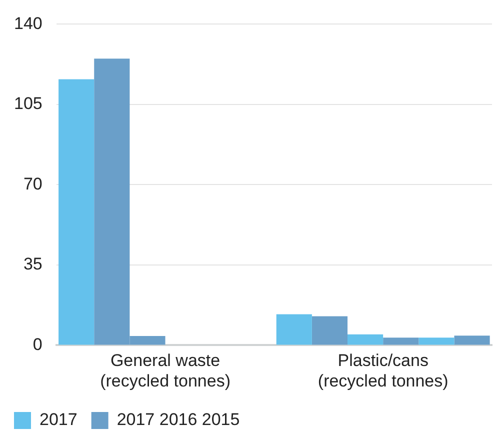  I want to click on y-tick-label: 140, so click(28, 23).